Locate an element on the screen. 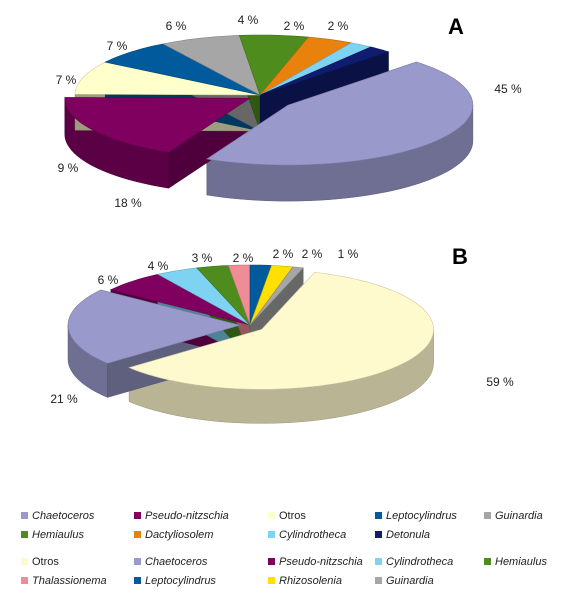 Image resolution: width=578 pixels, height=616 pixels. pct-label-hemiaulus: 3 % is located at coordinates (202, 258).